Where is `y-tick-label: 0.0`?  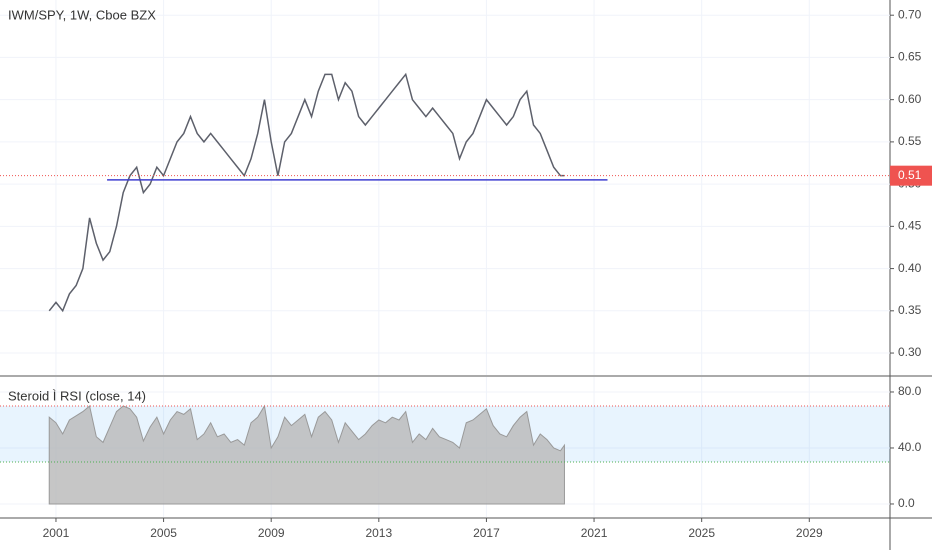
y-tick-label: 0.0 is located at coordinates (906, 503).